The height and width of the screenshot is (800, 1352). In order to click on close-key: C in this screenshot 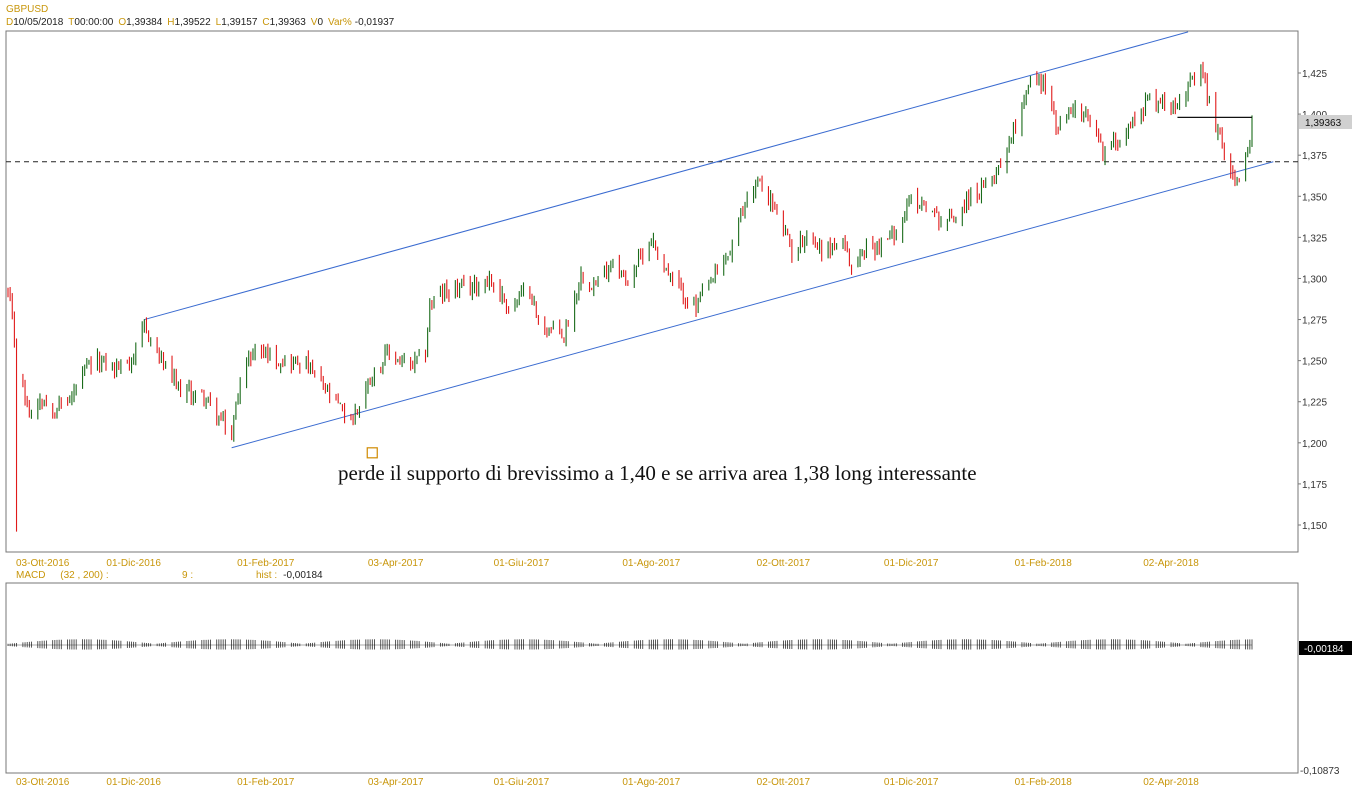, I will do `click(265, 22)`.